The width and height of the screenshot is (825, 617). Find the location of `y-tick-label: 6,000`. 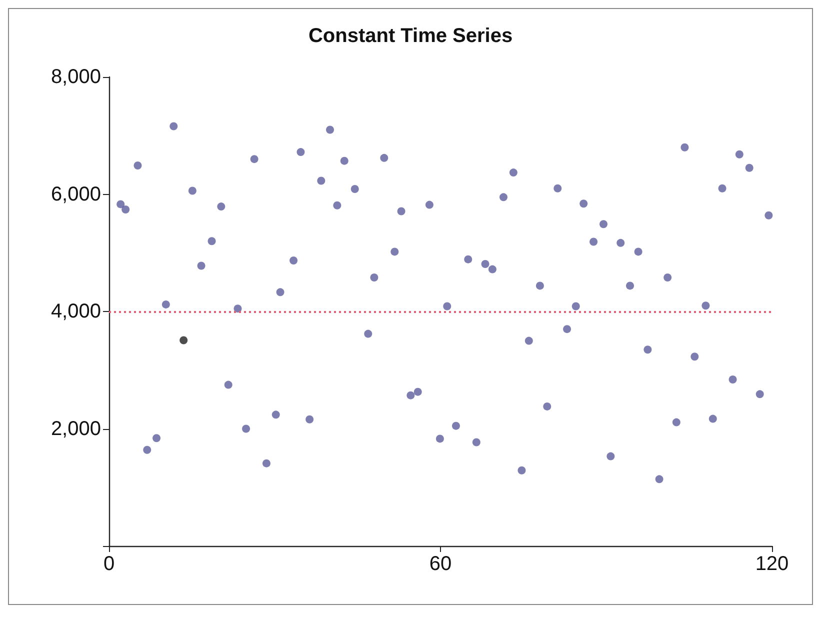

y-tick-label: 6,000 is located at coordinates (75, 194).